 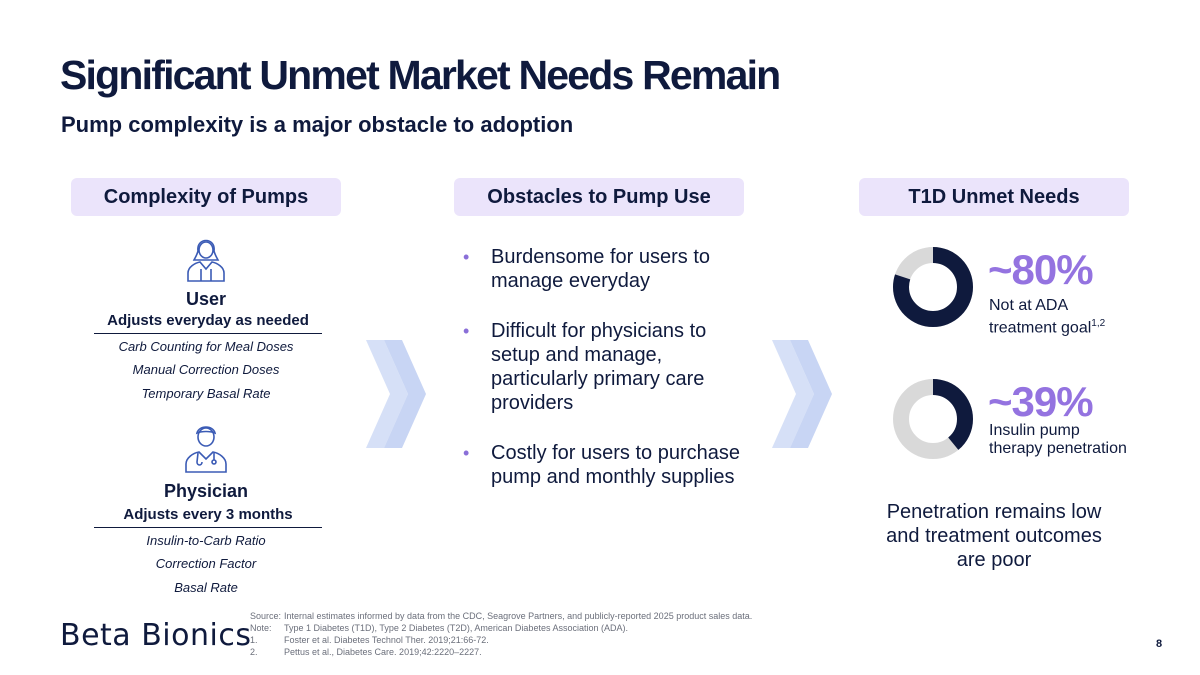 I want to click on stat-label: Not at ADA treatment goal1,2, so click(x=1047, y=317).